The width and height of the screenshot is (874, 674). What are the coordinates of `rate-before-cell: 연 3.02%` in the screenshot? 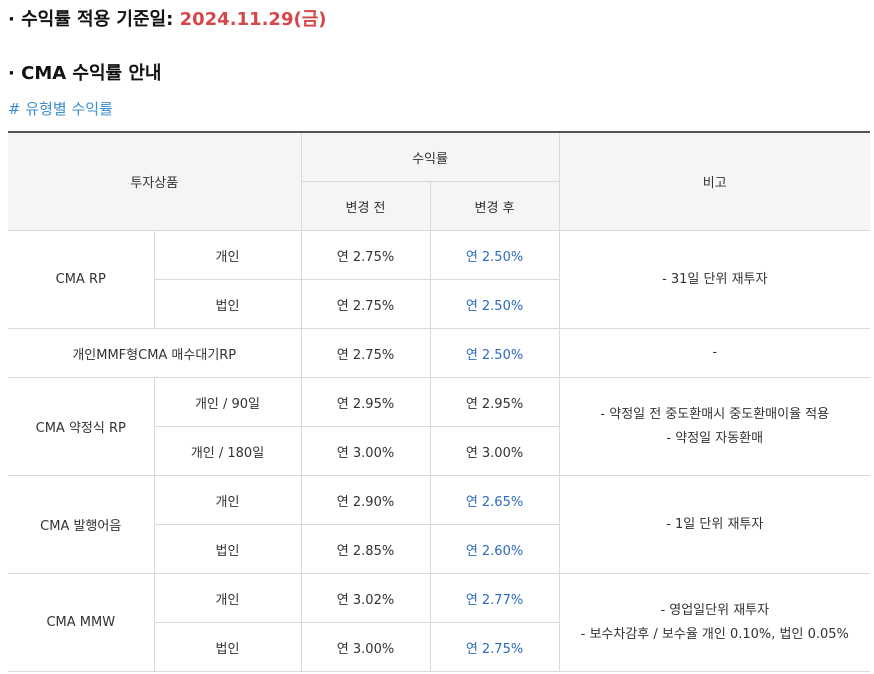 It's located at (365, 598).